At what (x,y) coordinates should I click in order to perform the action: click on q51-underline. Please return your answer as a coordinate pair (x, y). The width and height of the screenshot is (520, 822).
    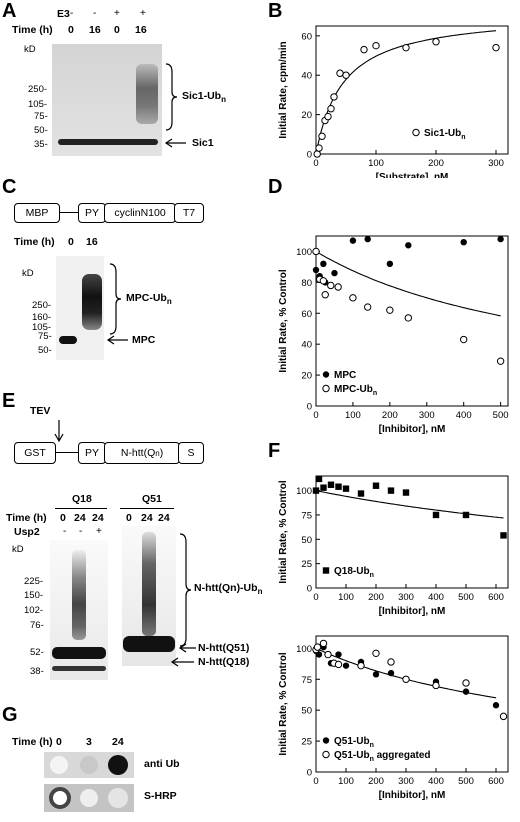
    Looking at the image, I should click on (147, 508).